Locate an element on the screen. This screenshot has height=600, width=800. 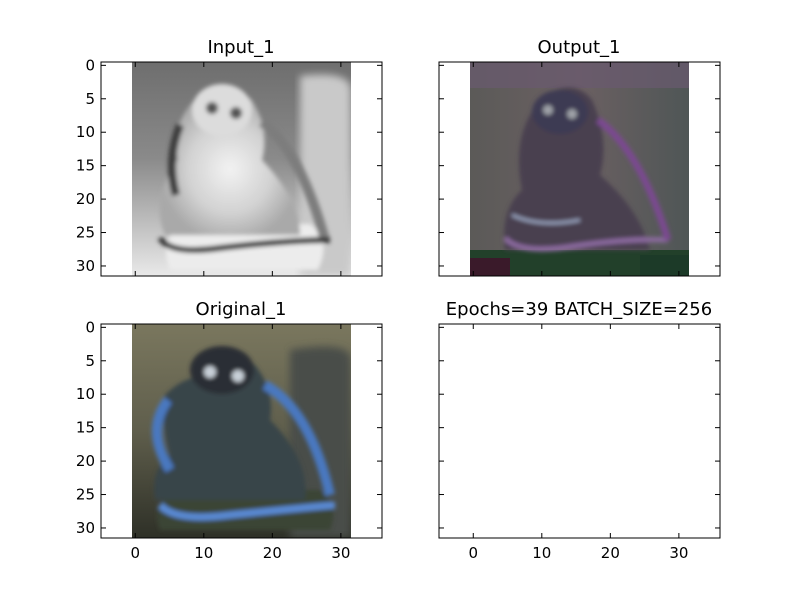
subplot-title: Original_1 is located at coordinates (241, 309).